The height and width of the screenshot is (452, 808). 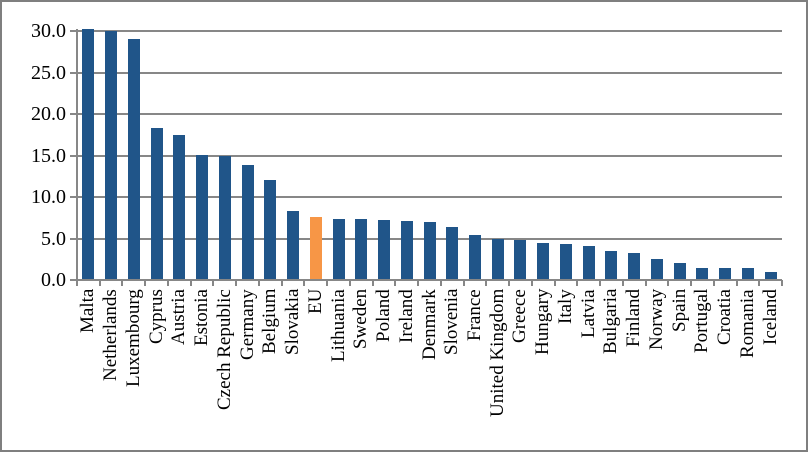 I want to click on x-label-germany: Germany, so click(x=247, y=324).